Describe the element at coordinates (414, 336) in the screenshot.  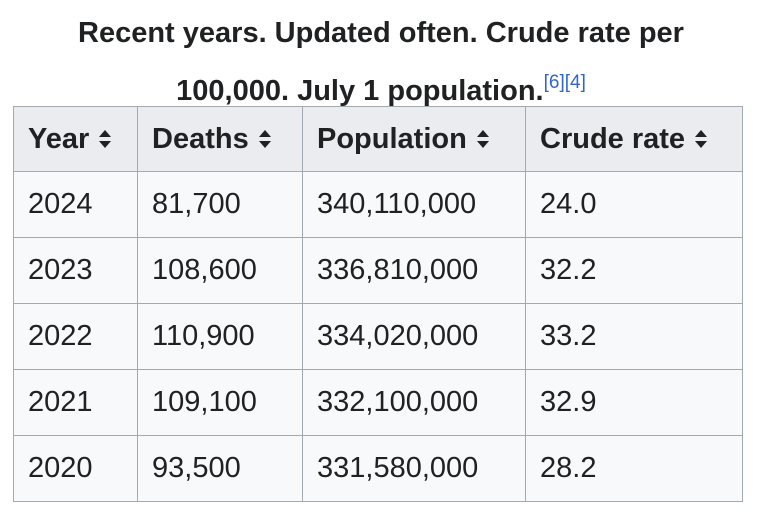
I see `cell-population: 334,020,000` at that location.